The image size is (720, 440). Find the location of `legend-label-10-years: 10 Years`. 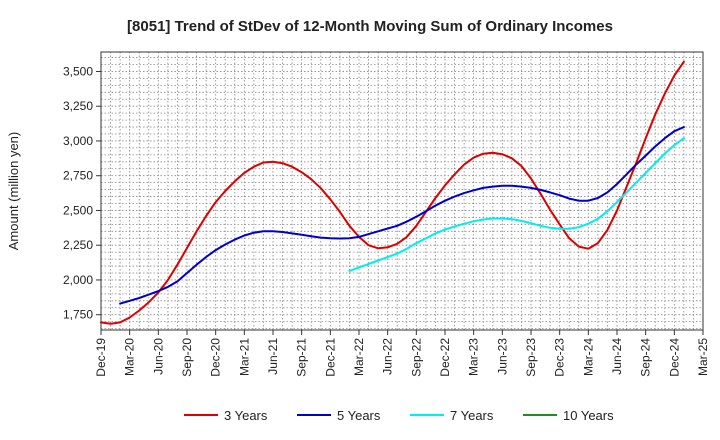

legend-label-10-years: 10 Years is located at coordinates (588, 415).